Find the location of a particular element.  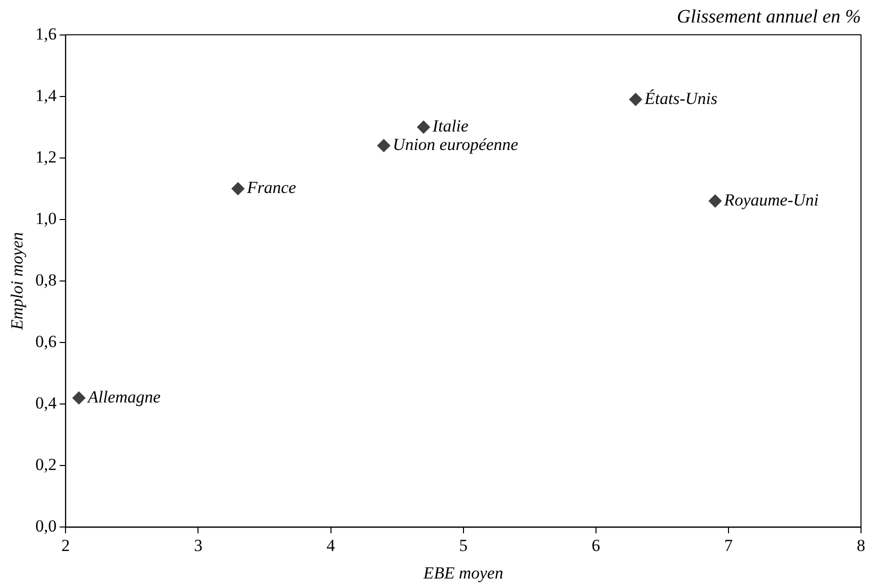

x-tick-label: 6 is located at coordinates (596, 545).